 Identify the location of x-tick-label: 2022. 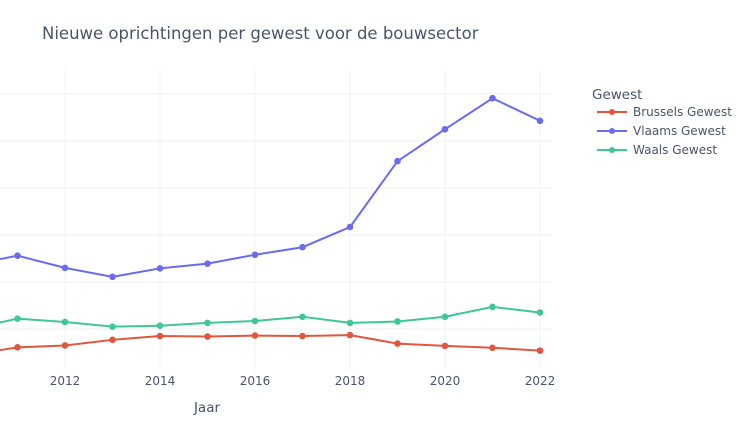
(540, 381).